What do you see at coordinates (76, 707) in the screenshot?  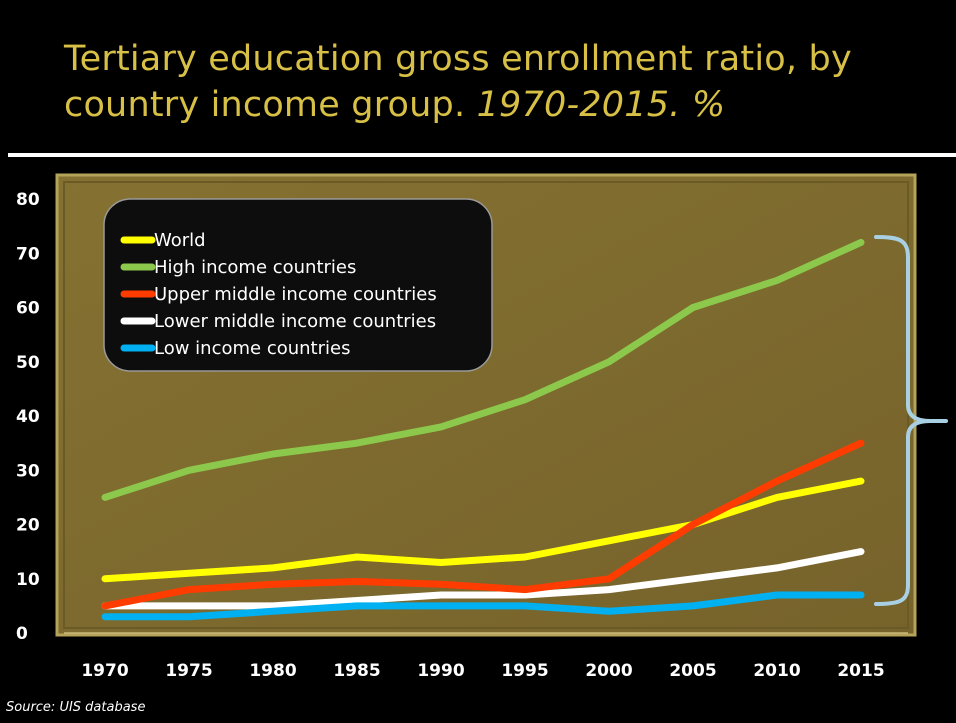 I see `source-note: Source: UIS database` at bounding box center [76, 707].